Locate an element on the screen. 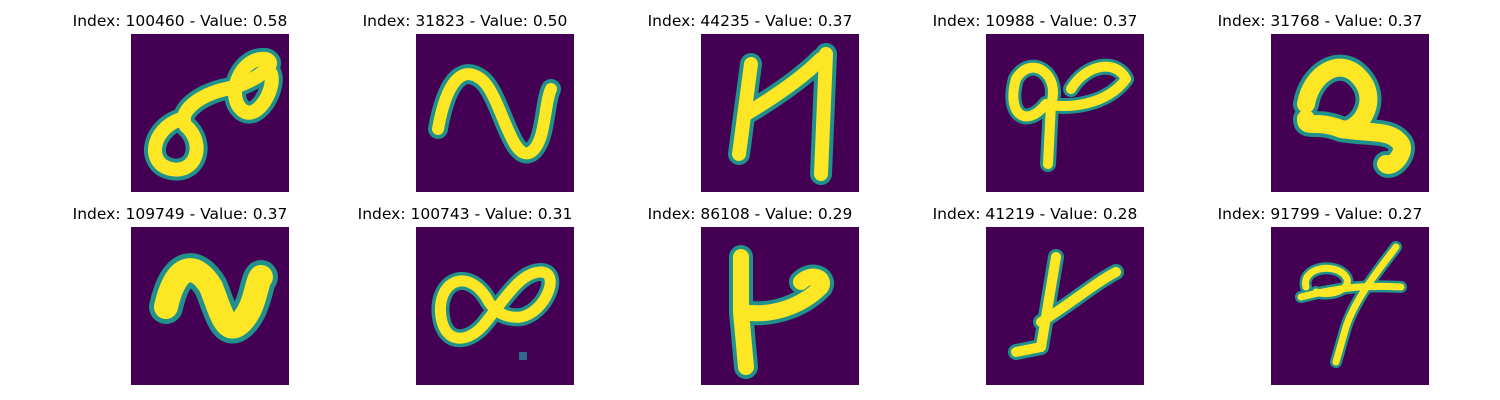  panel: Index: 31823 - Value: 0.50 is located at coordinates (465, 96).